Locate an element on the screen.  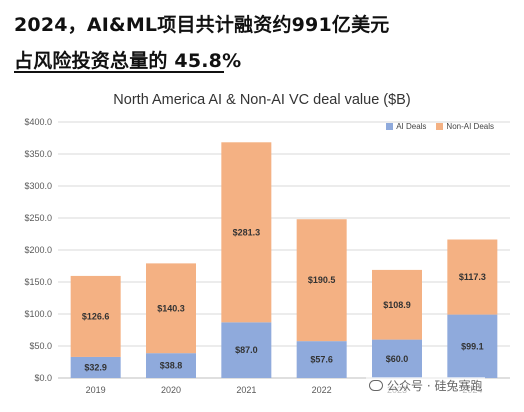
wechat-icon is located at coordinates (376, 385).